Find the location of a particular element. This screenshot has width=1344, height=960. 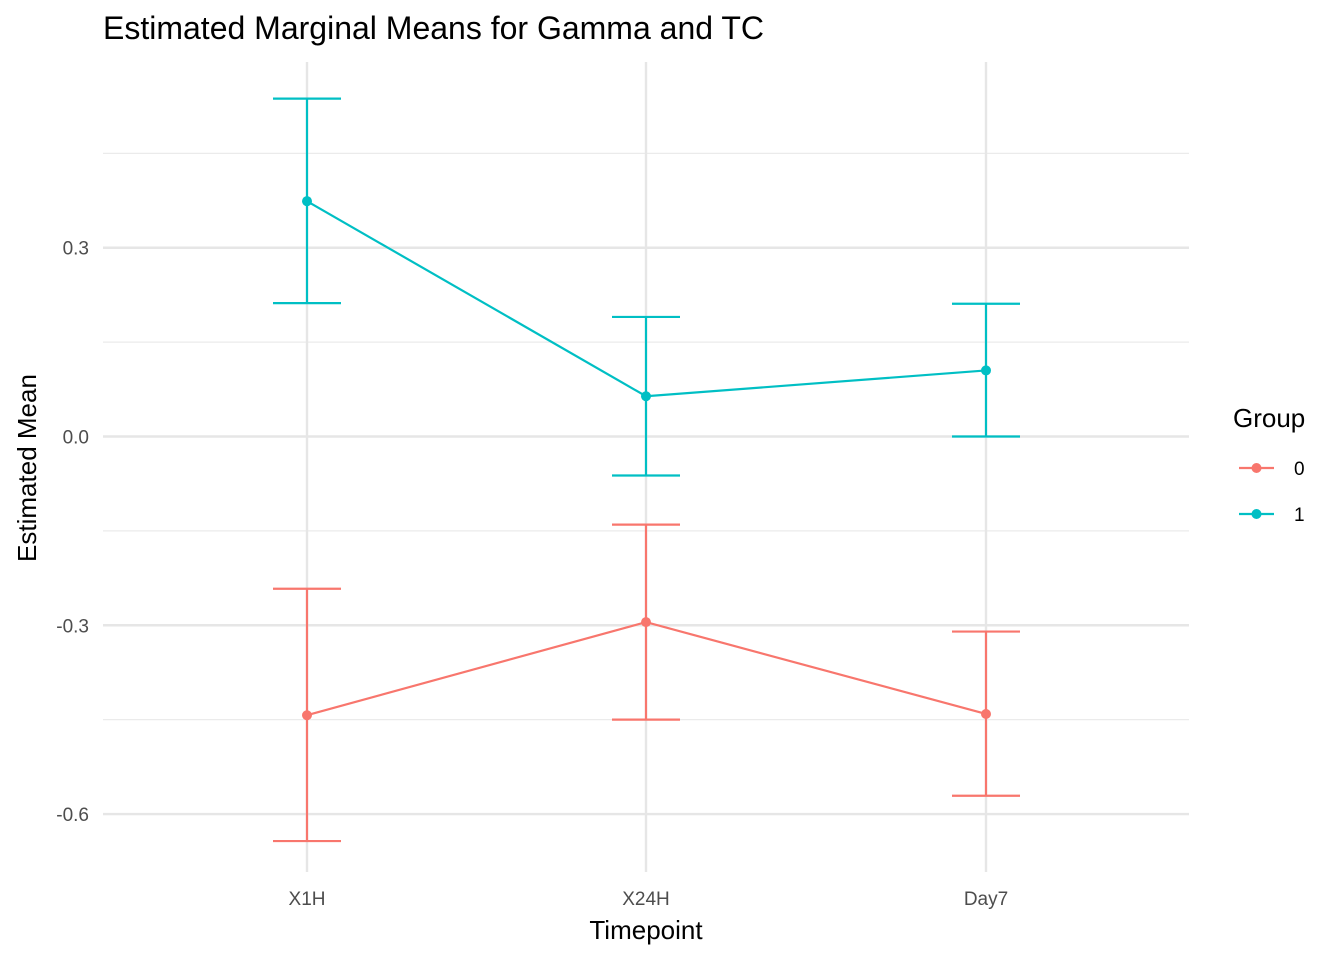

x-tick-label: X24H is located at coordinates (646, 899).